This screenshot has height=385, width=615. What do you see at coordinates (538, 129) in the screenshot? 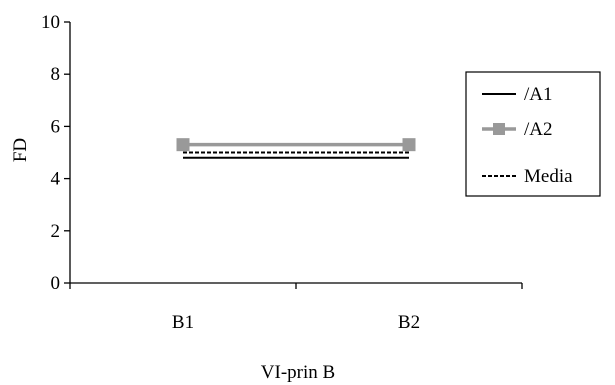
I see `legend-label: /A2` at bounding box center [538, 129].